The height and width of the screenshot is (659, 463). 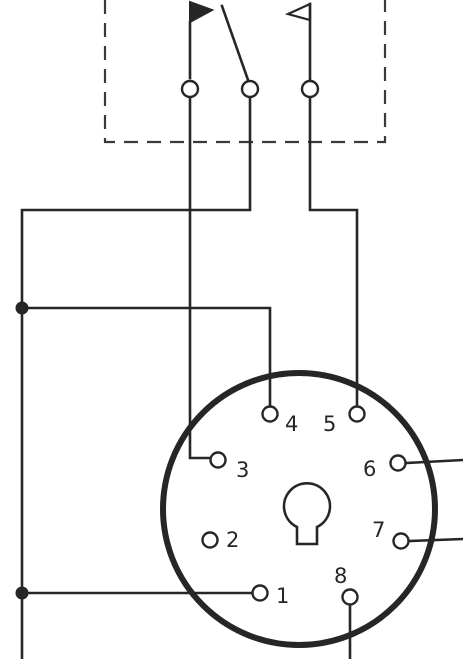 I want to click on socket-keyway-icon, so click(x=307, y=514).